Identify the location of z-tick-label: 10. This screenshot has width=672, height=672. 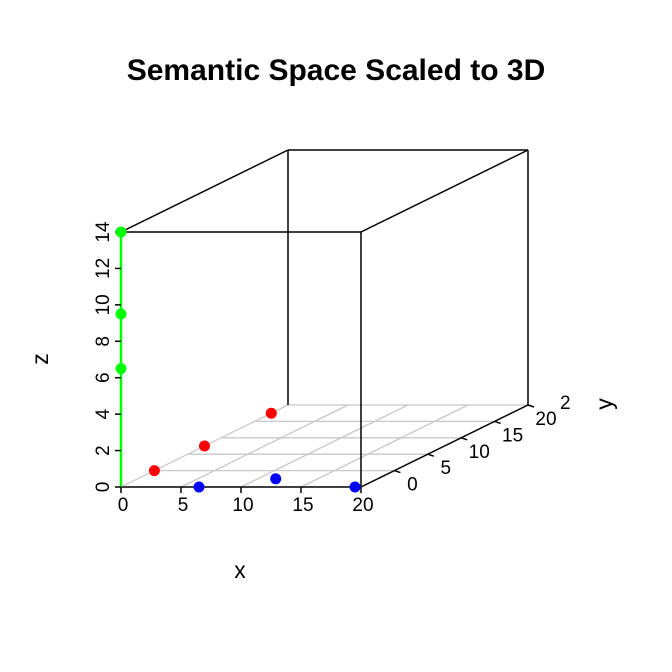
(103, 304).